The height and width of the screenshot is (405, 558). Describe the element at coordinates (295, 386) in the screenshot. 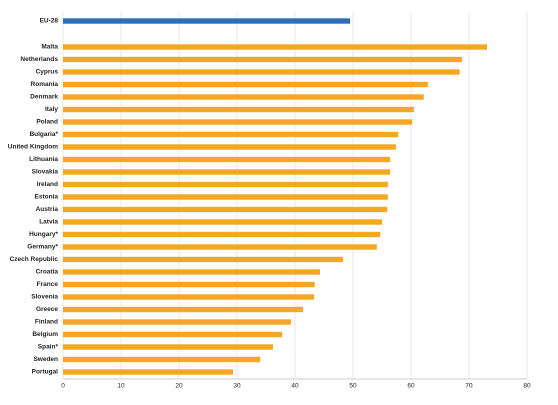

I see `x-tick-label: 40` at that location.